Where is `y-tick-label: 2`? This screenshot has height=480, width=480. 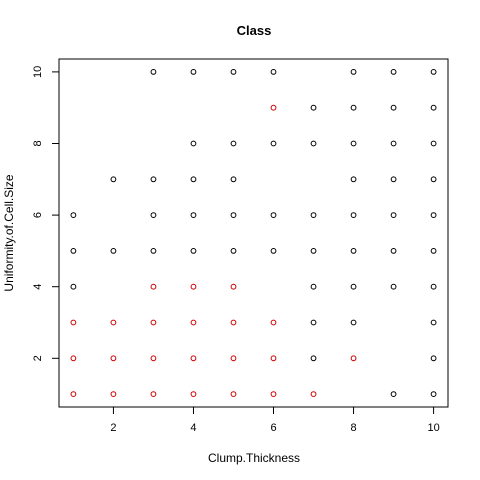 y-tick-label: 2 is located at coordinates (38, 358).